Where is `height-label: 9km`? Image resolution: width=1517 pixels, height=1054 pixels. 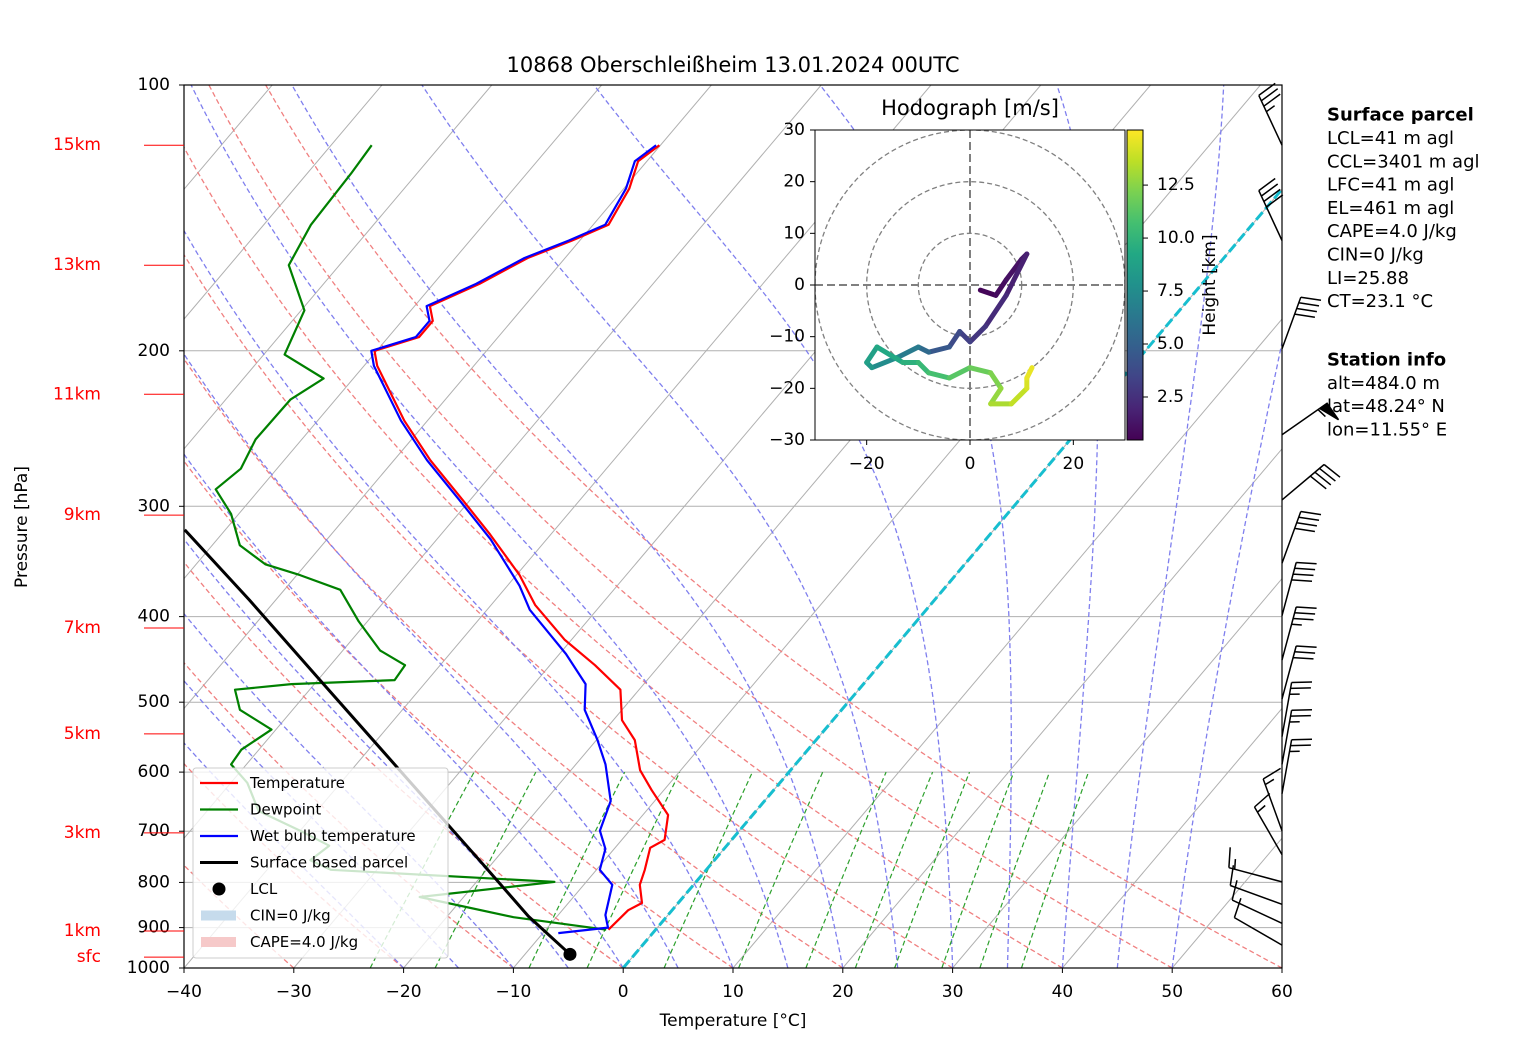
height-label: 9km is located at coordinates (82, 515).